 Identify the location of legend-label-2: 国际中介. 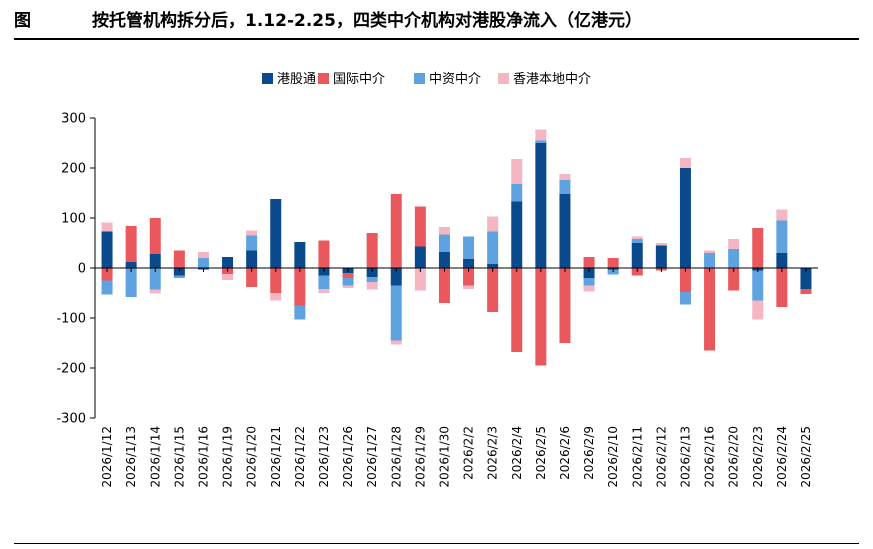
(359, 79).